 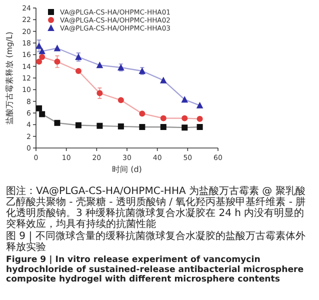 I want to click on caption: 图 9 | 不同微球含量的缓释抗菌微球复合水凝胶的盐酸万古霉素体外释放实验, so click(x=156, y=241).